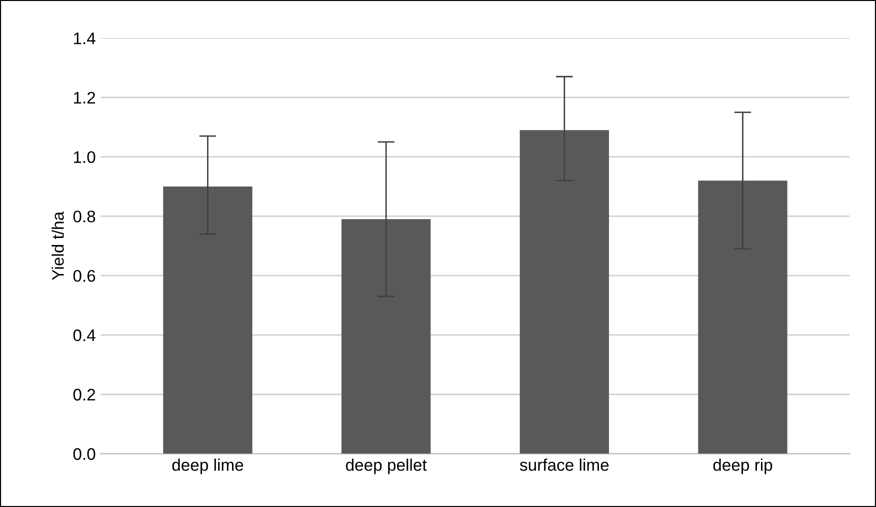  I want to click on x-tick-label: deep lime, so click(208, 466).